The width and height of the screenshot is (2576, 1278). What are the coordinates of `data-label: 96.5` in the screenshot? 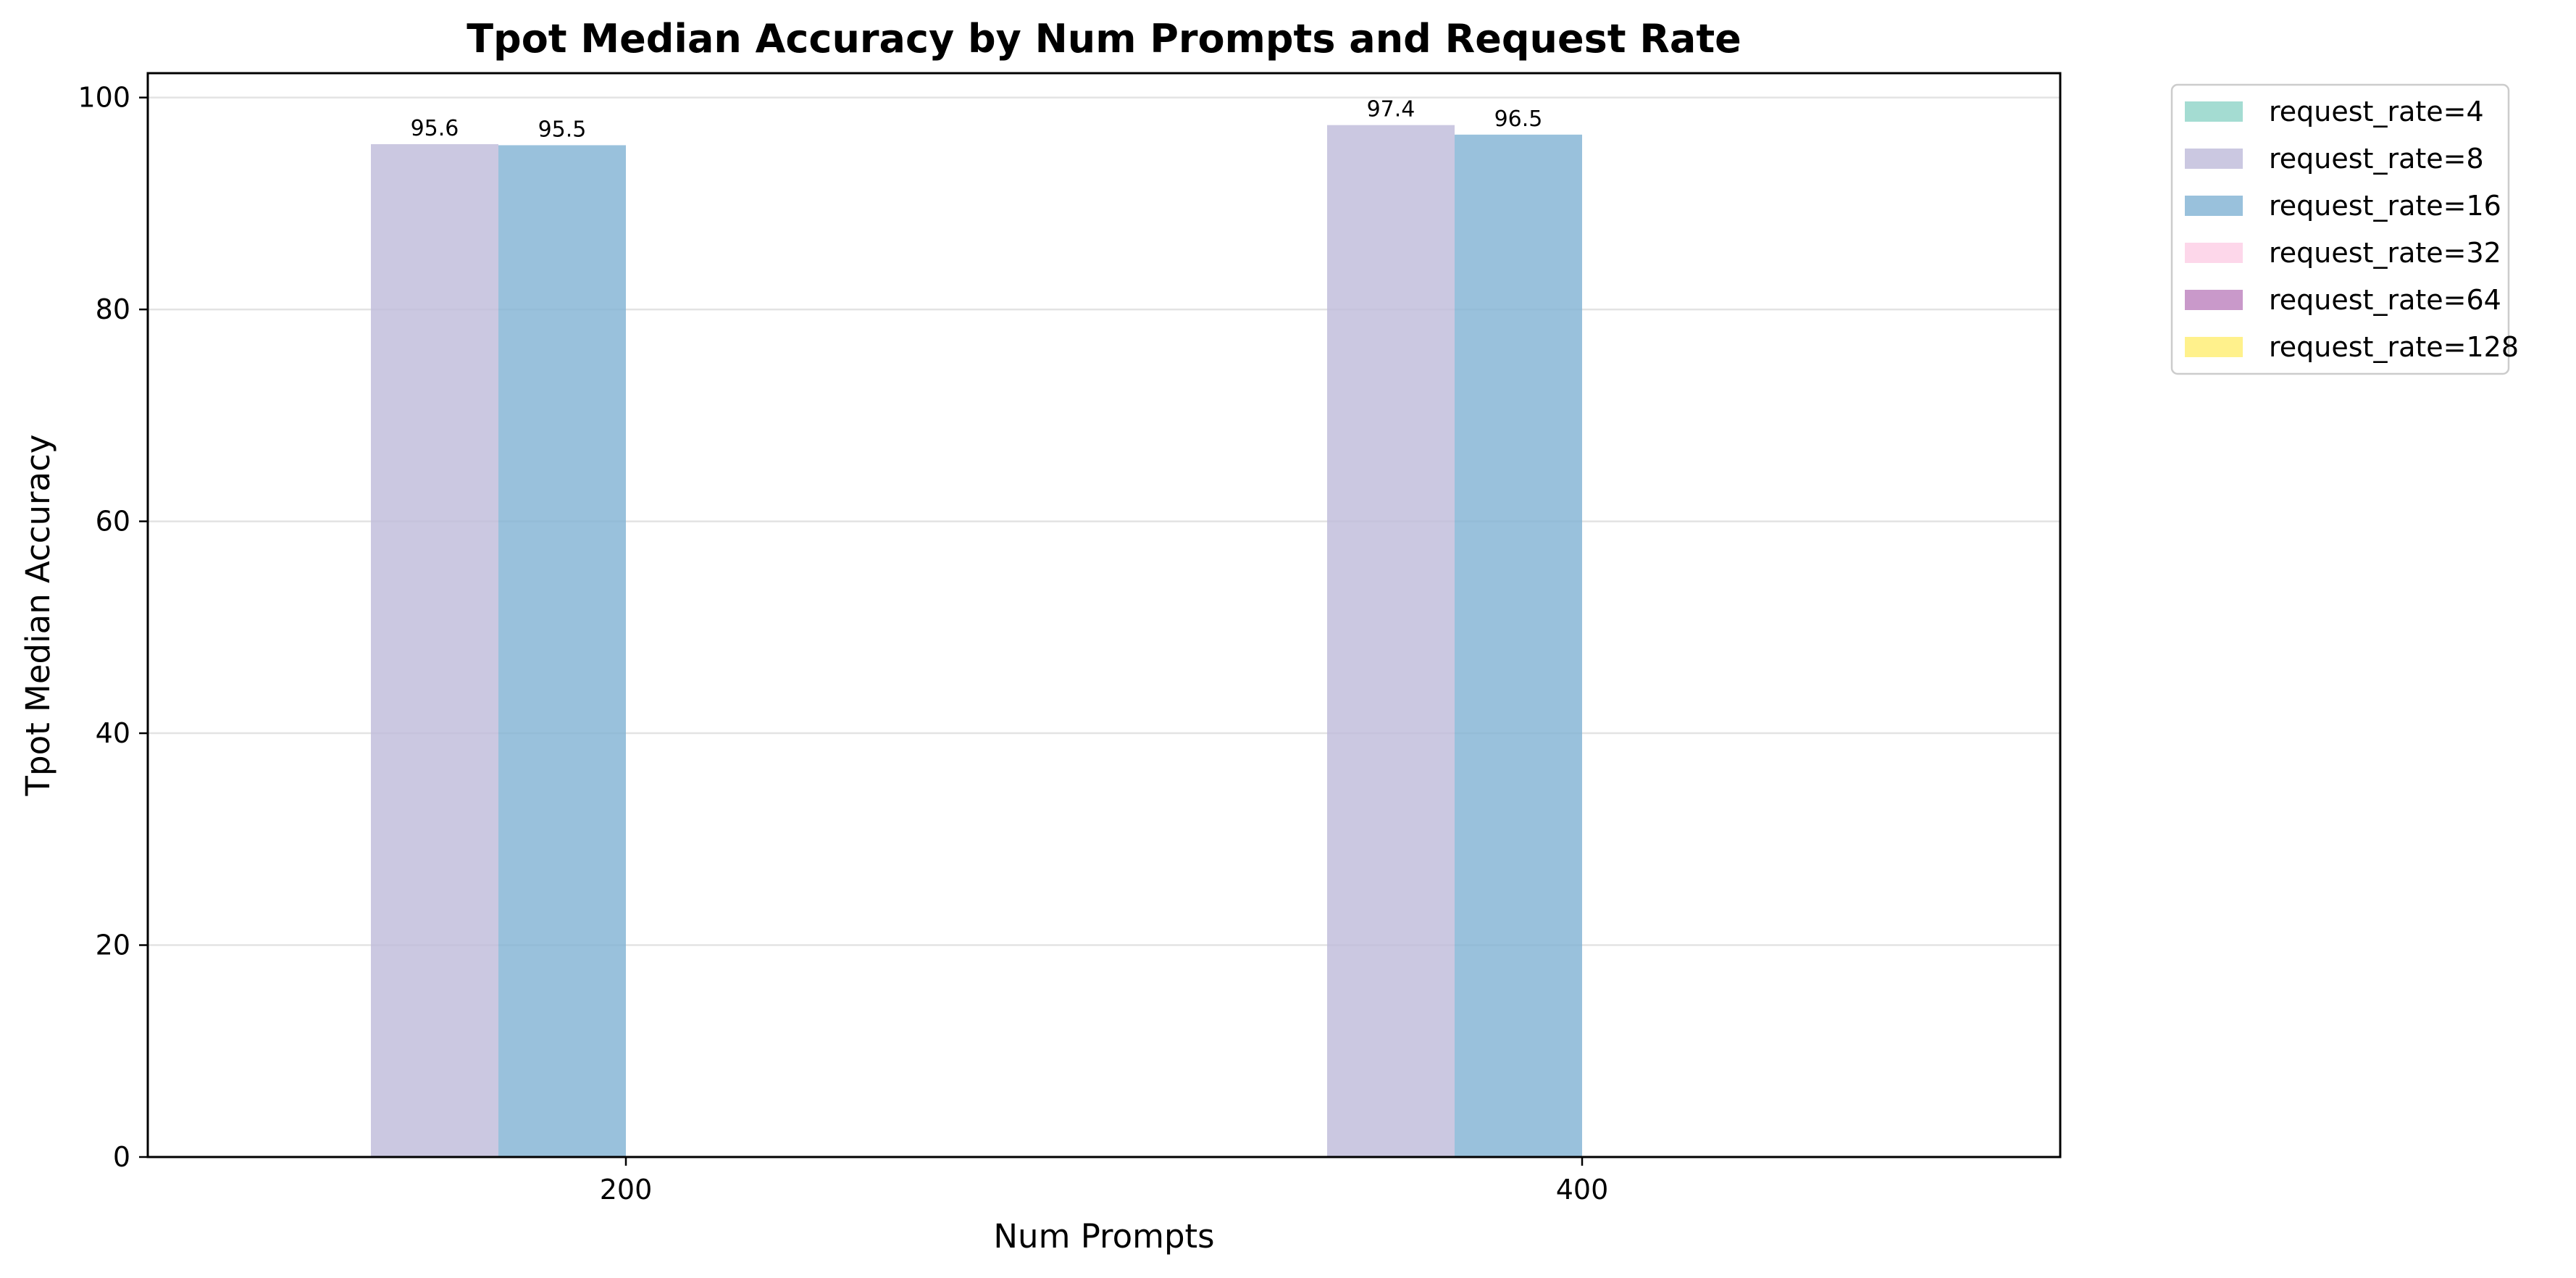 It's located at (1518, 119).